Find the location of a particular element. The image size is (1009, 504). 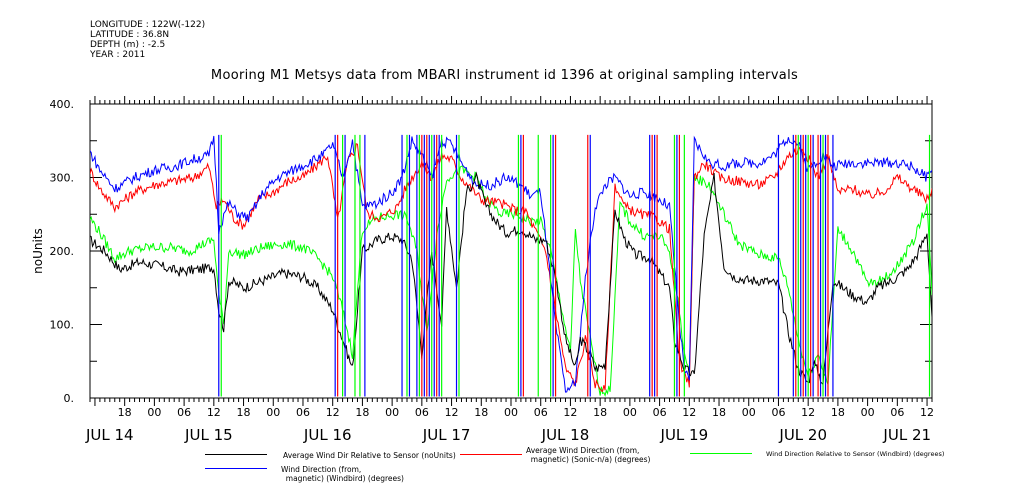

longitude-text: LONGITUDE : 122W(-122) is located at coordinates (148, 25).